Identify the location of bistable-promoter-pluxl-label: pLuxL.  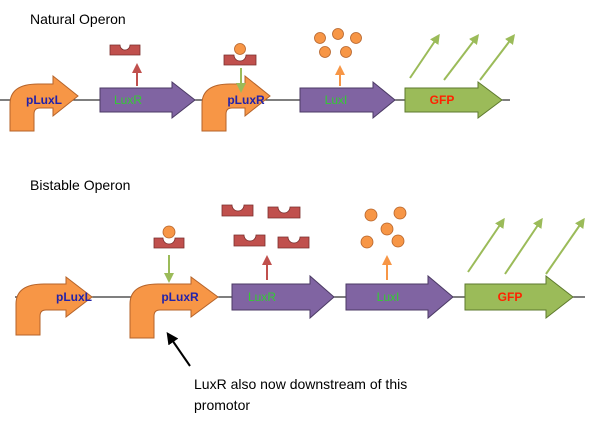
(74, 297).